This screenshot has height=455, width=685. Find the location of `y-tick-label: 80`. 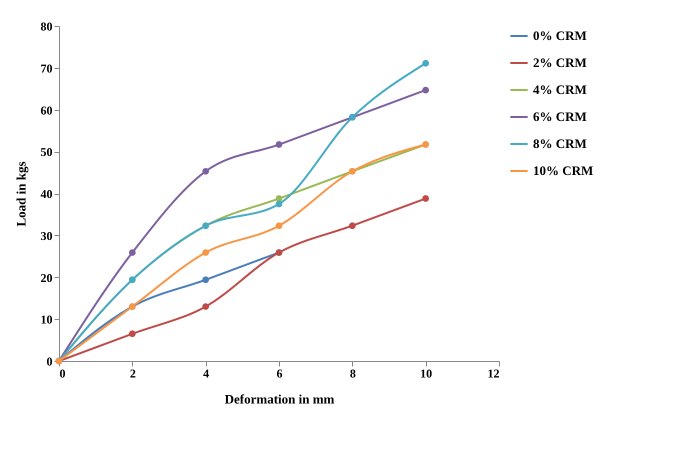

y-tick-label: 80 is located at coordinates (46, 27).